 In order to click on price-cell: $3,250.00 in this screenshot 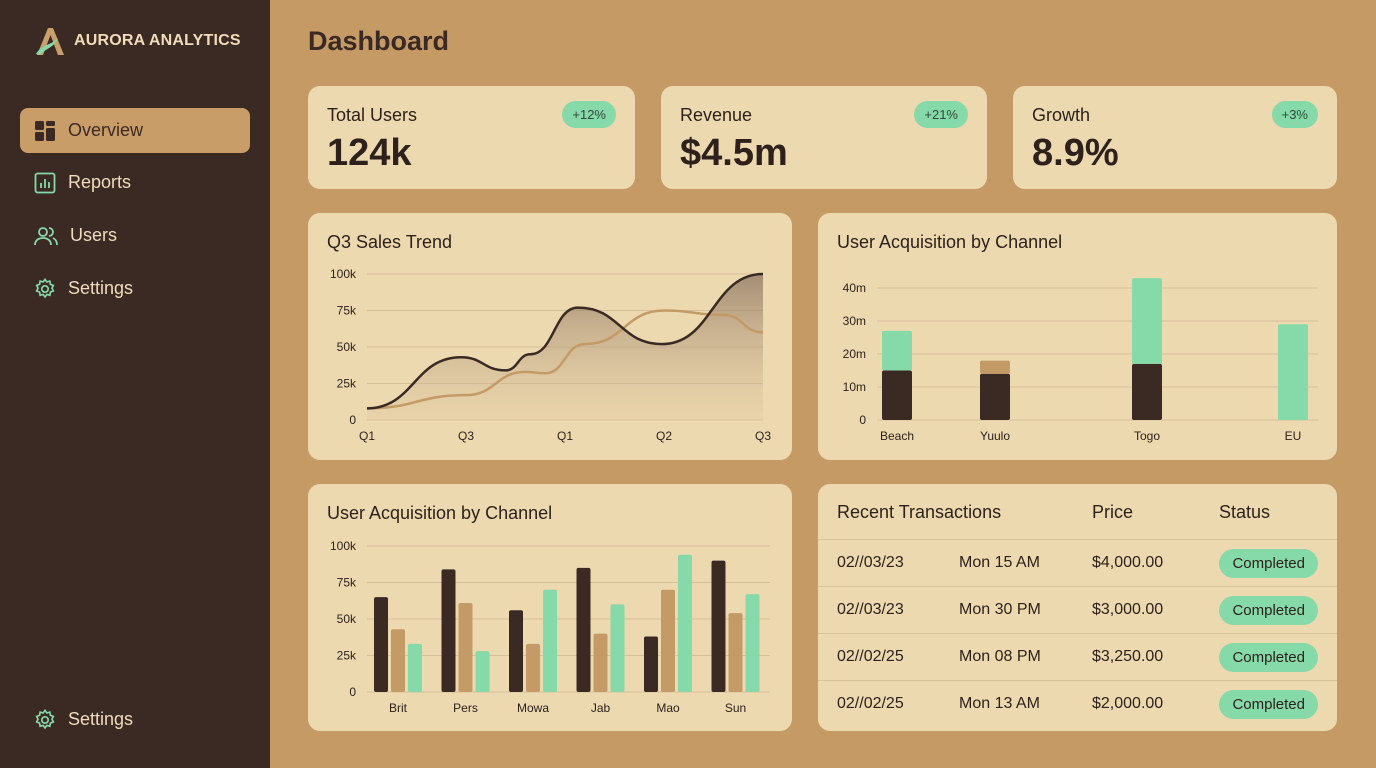, I will do `click(1128, 656)`.